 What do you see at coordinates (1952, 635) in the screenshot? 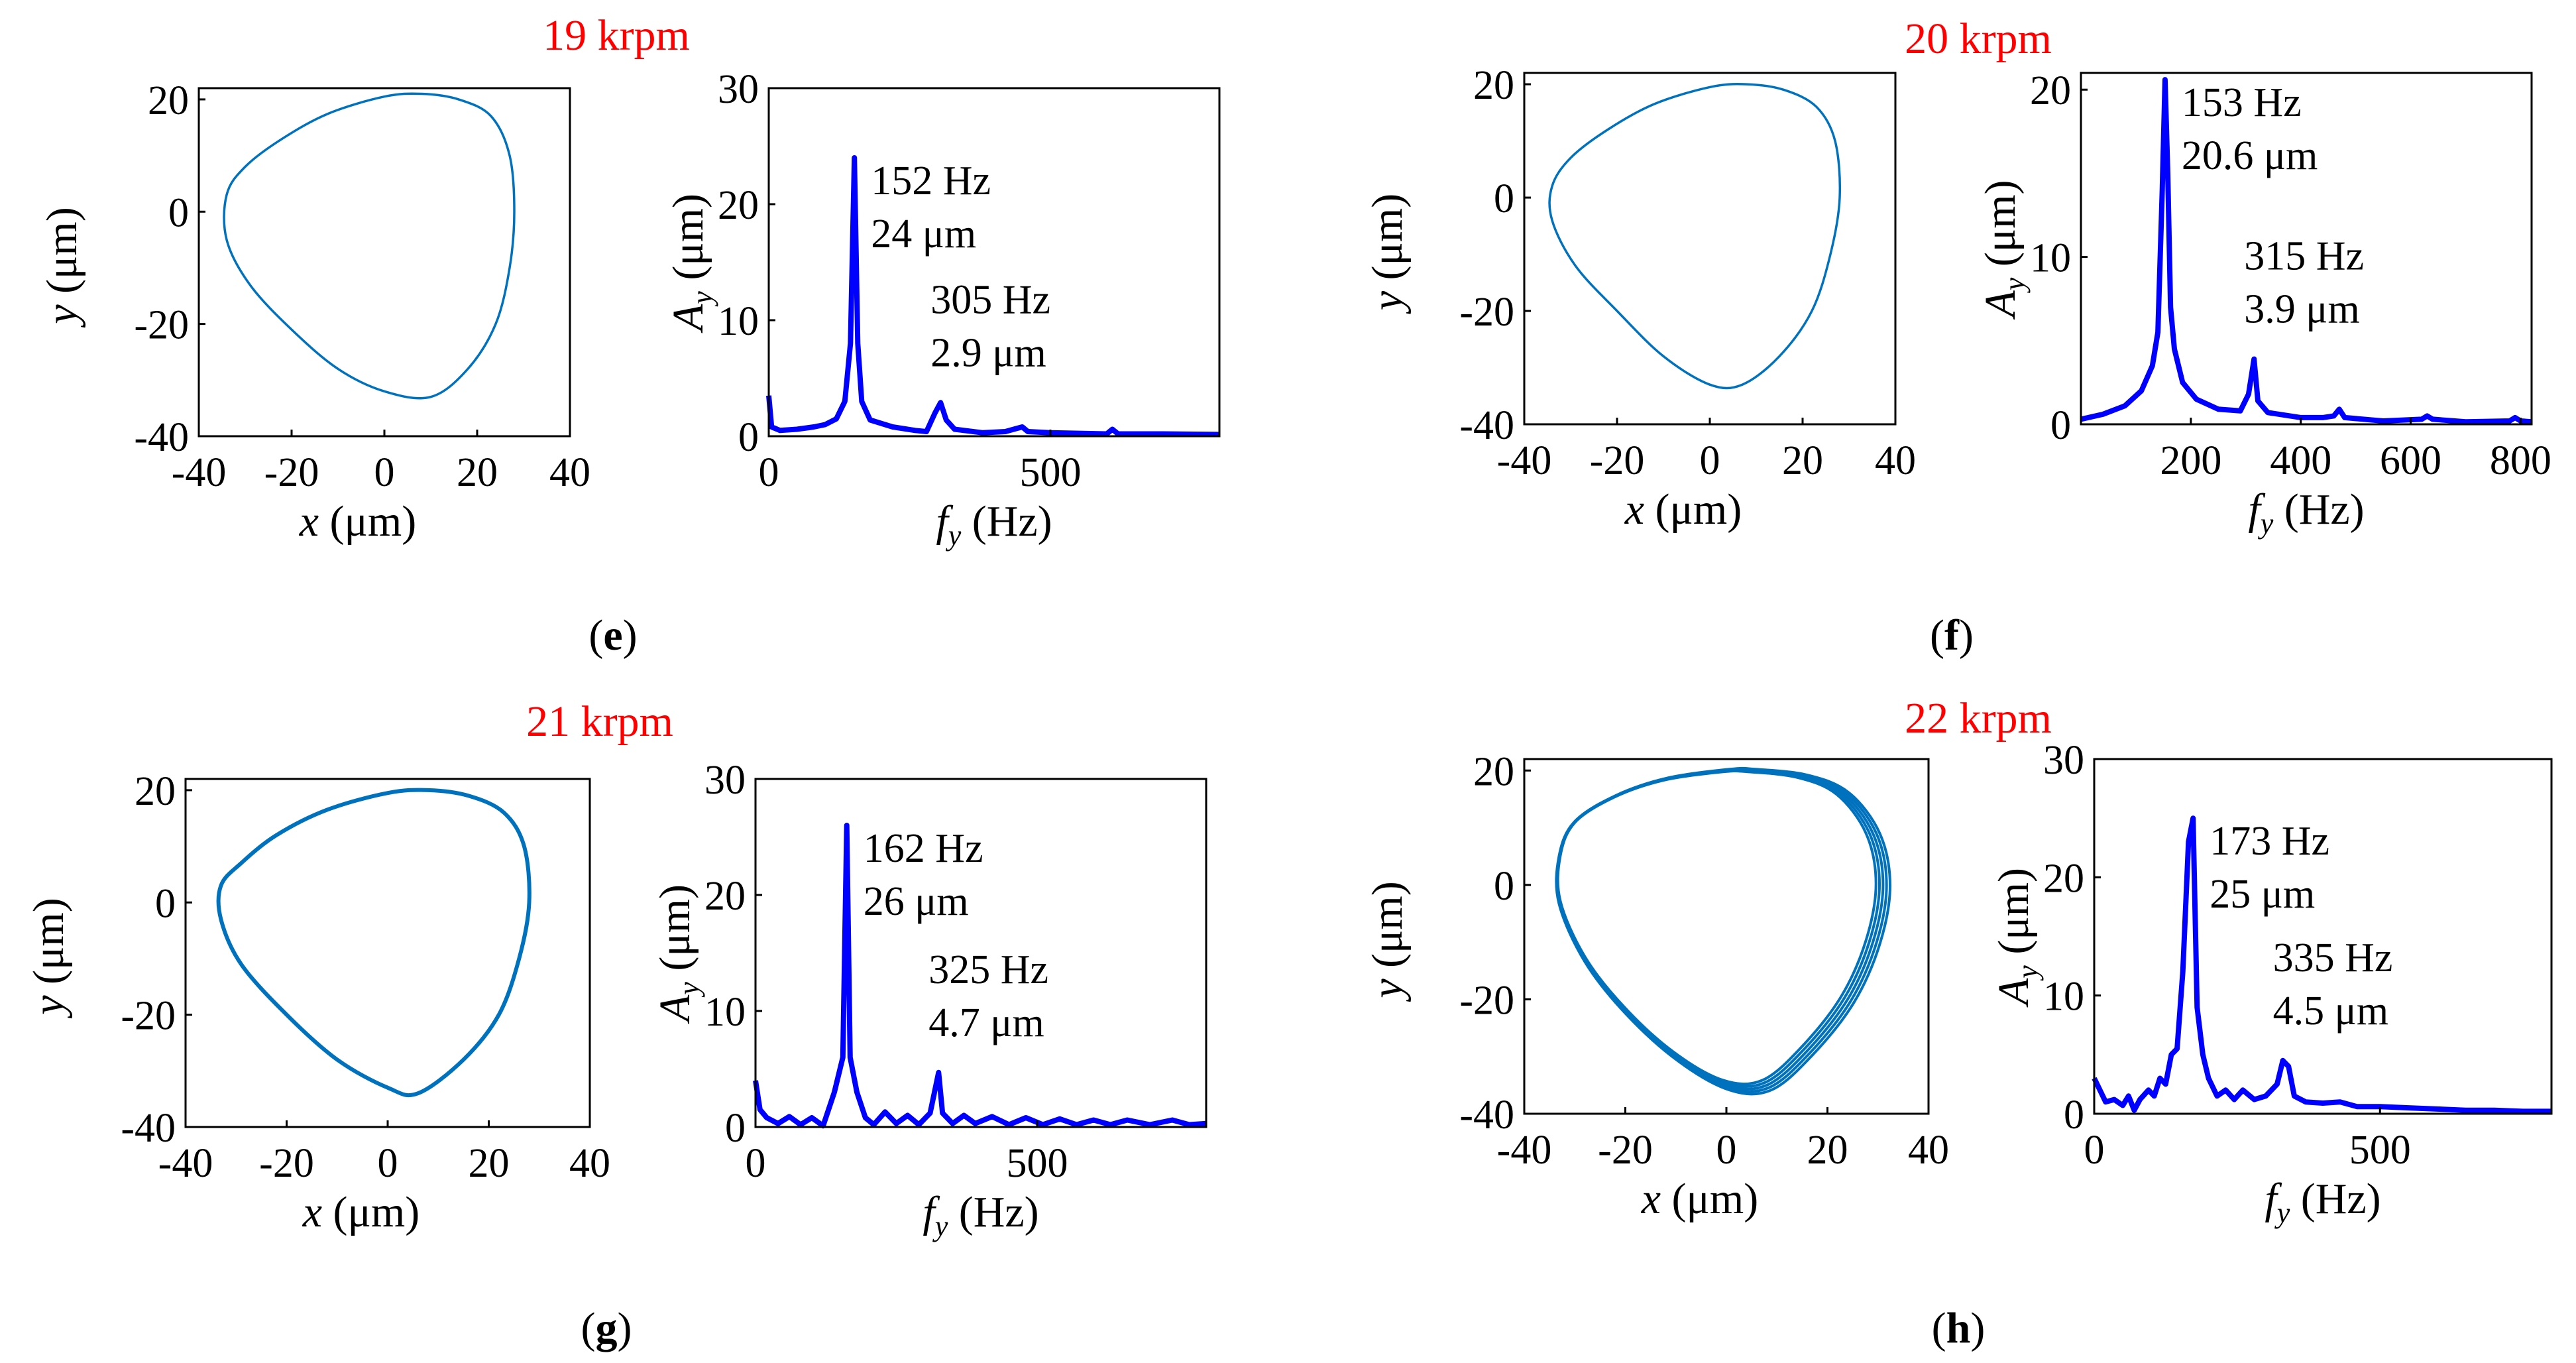
I see `subfigure-label: (f)` at bounding box center [1952, 635].